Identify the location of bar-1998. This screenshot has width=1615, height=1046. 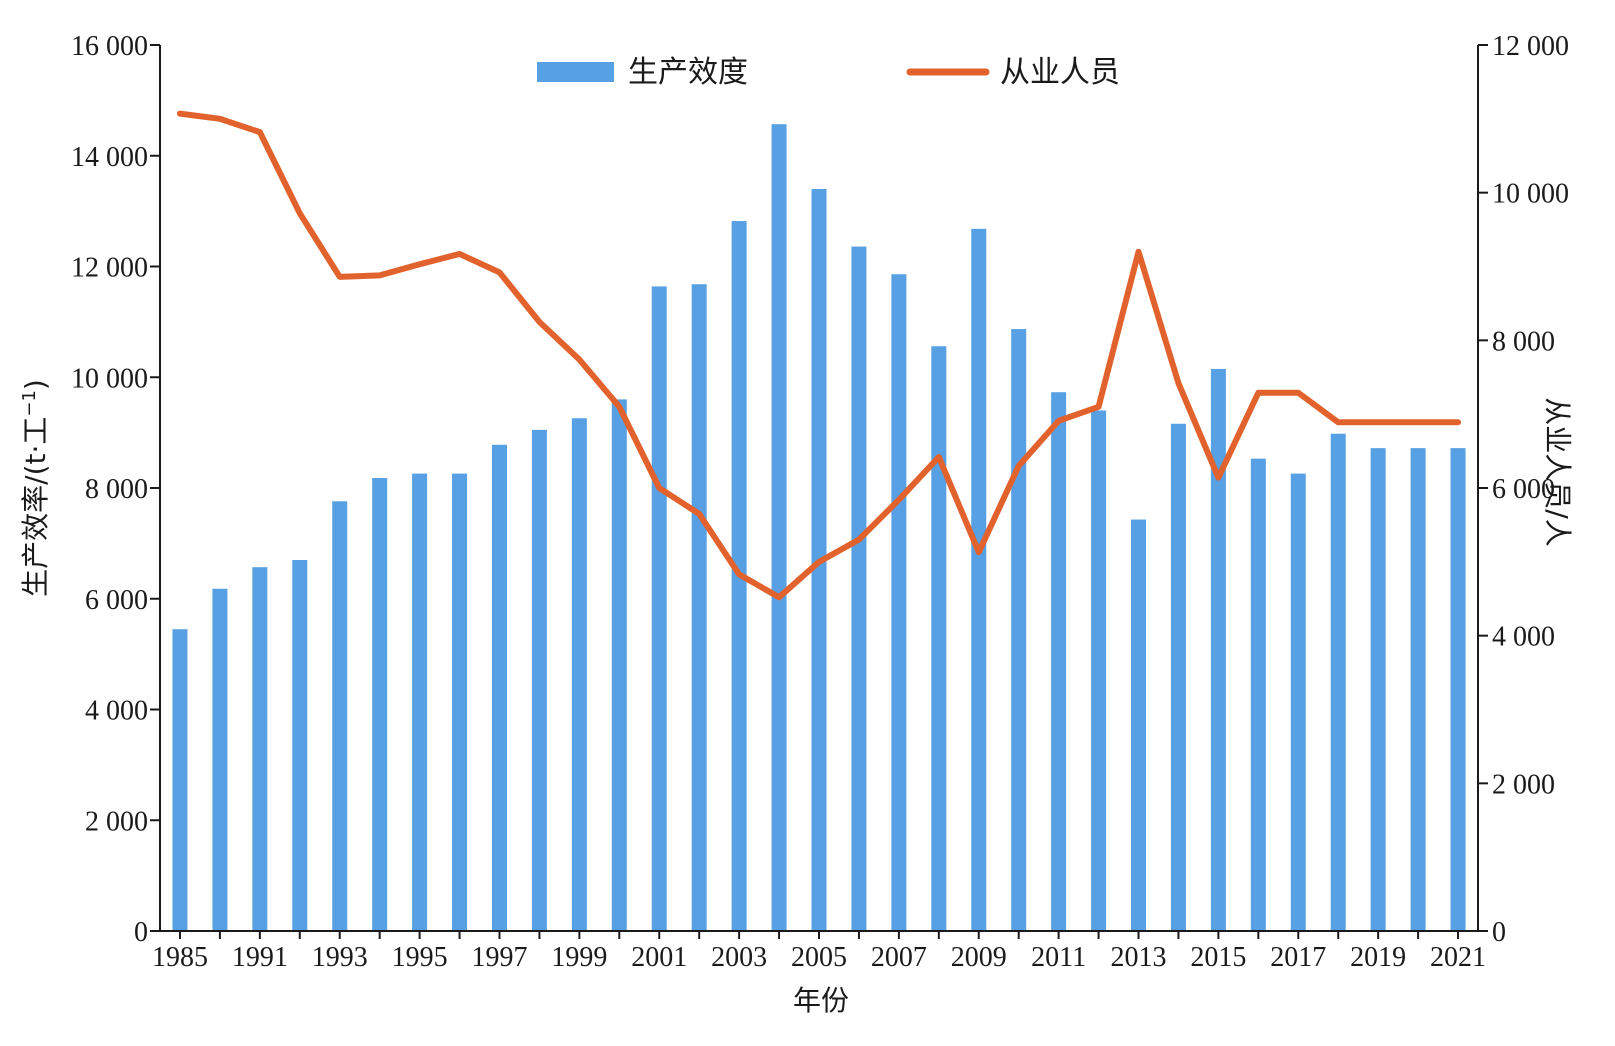
(539, 680).